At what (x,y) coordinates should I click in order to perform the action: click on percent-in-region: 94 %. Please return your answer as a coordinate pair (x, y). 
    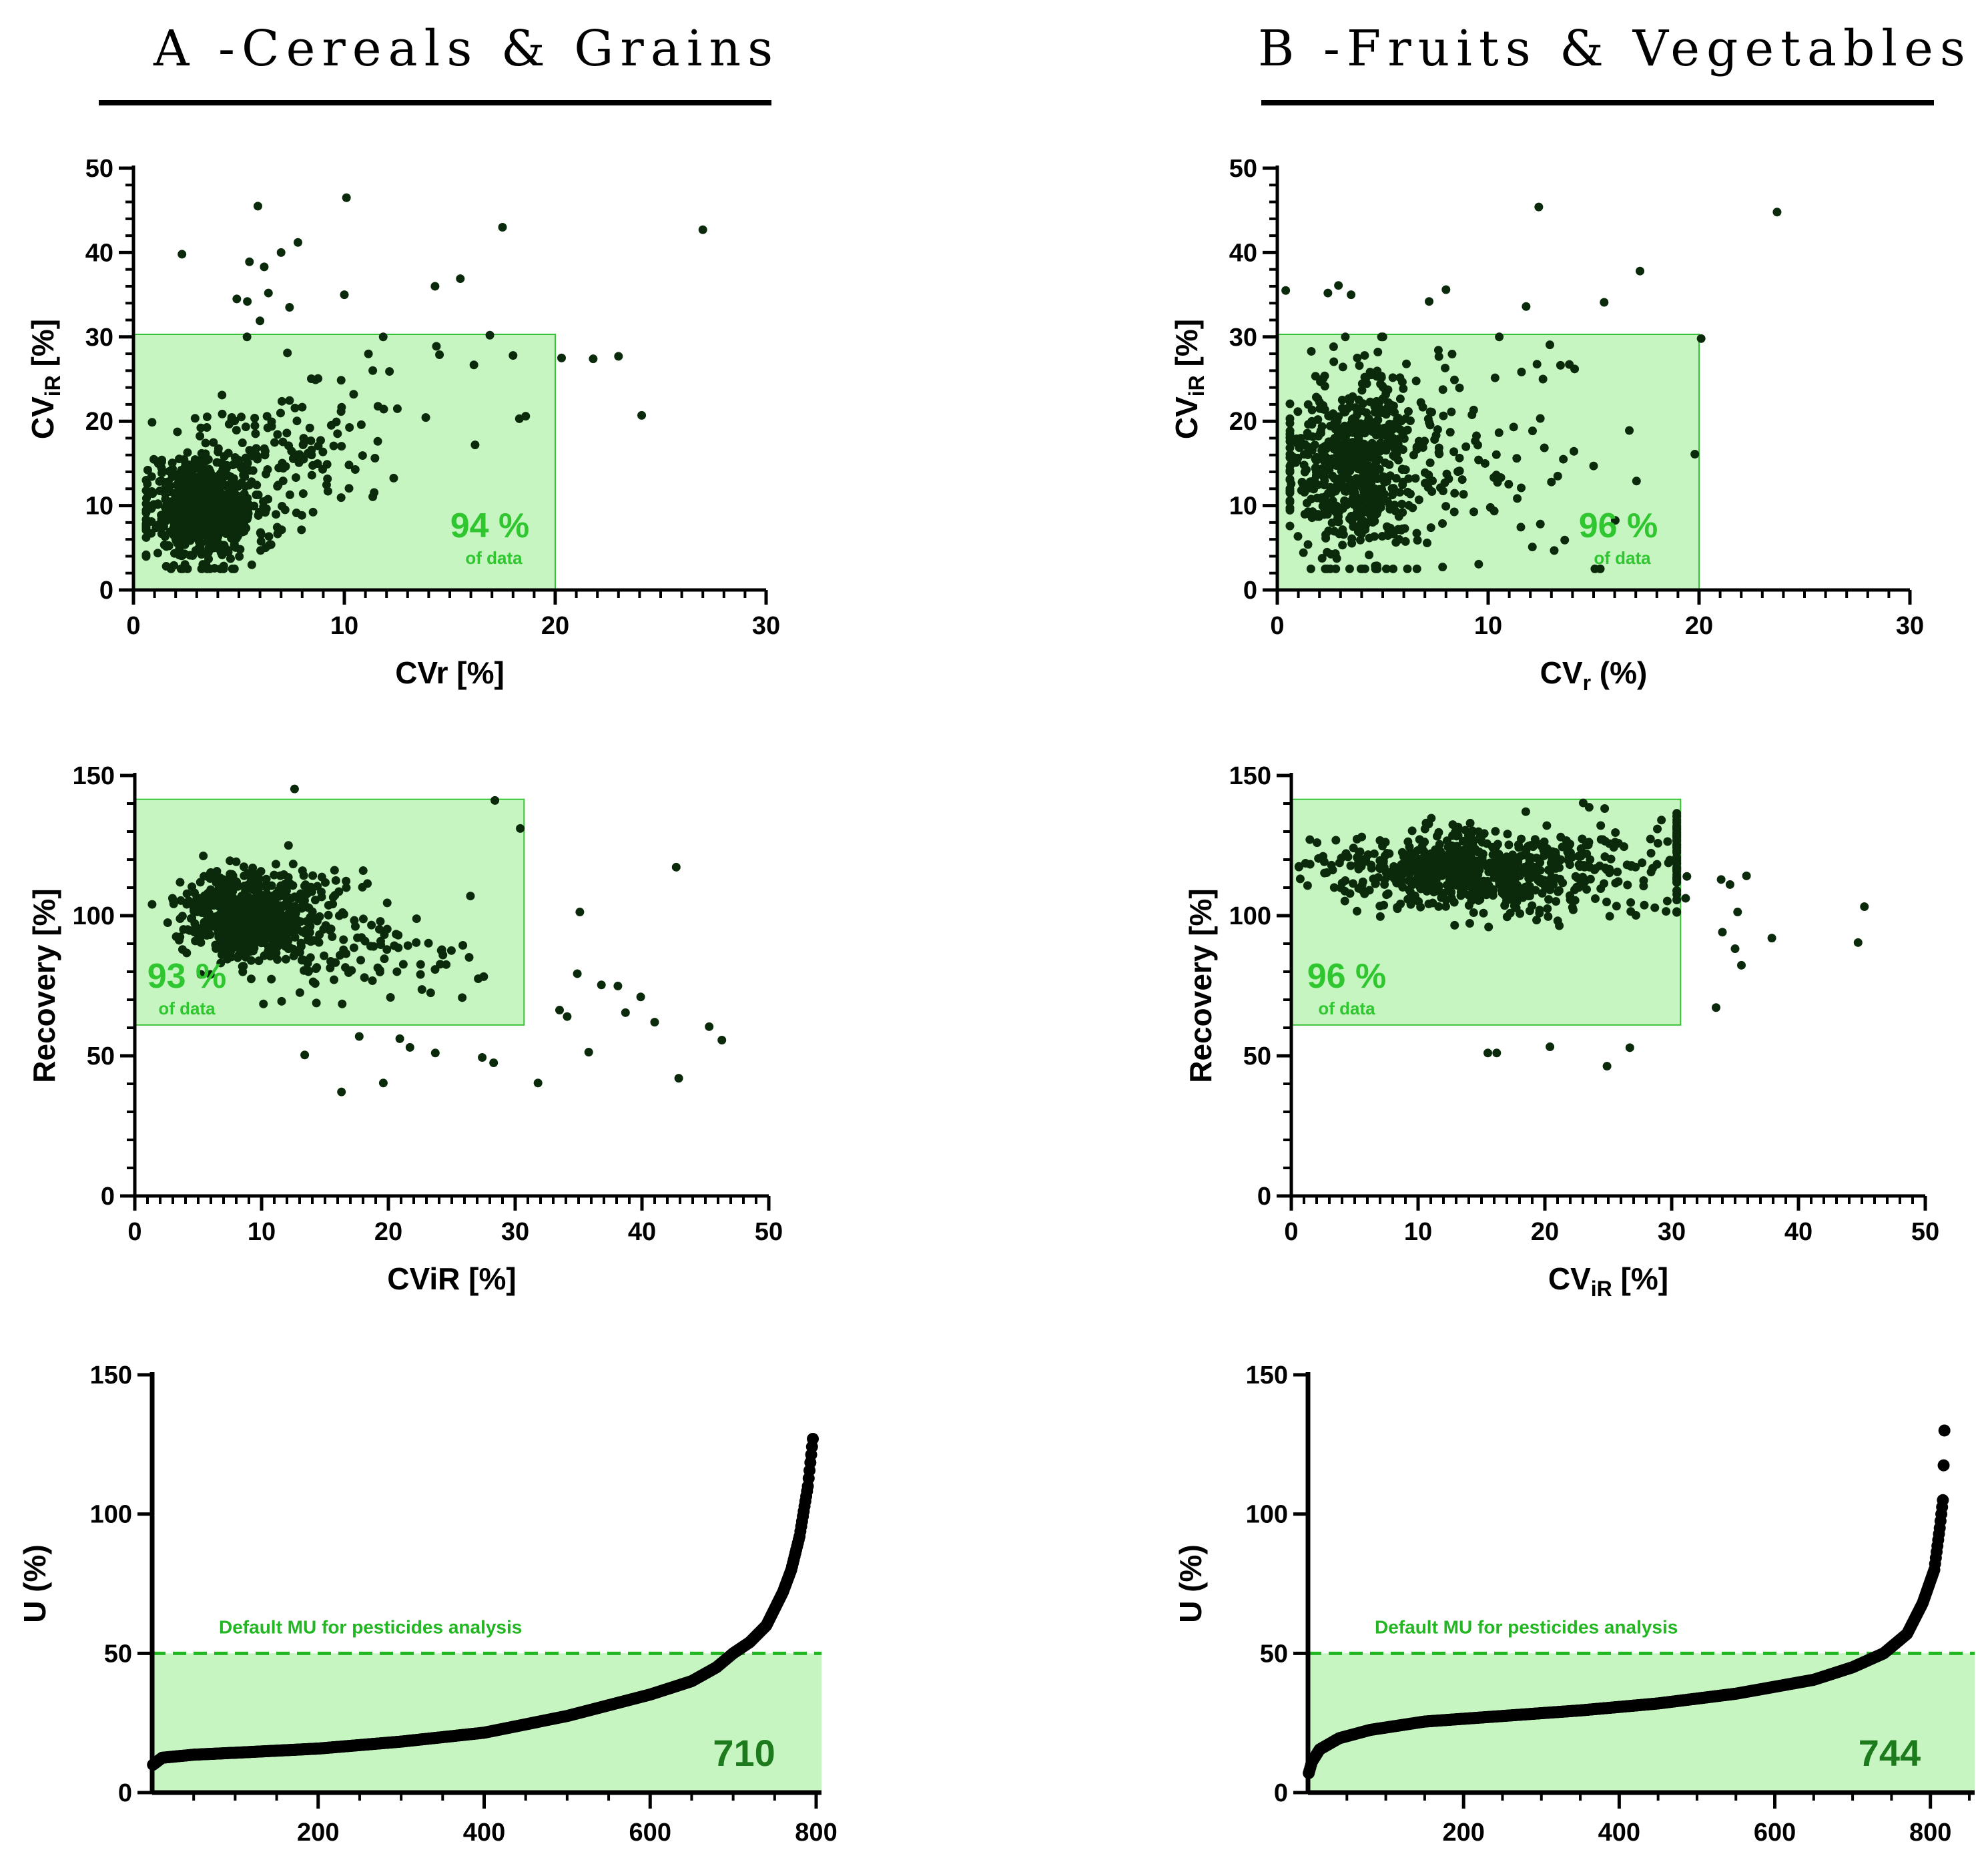
    Looking at the image, I should click on (490, 526).